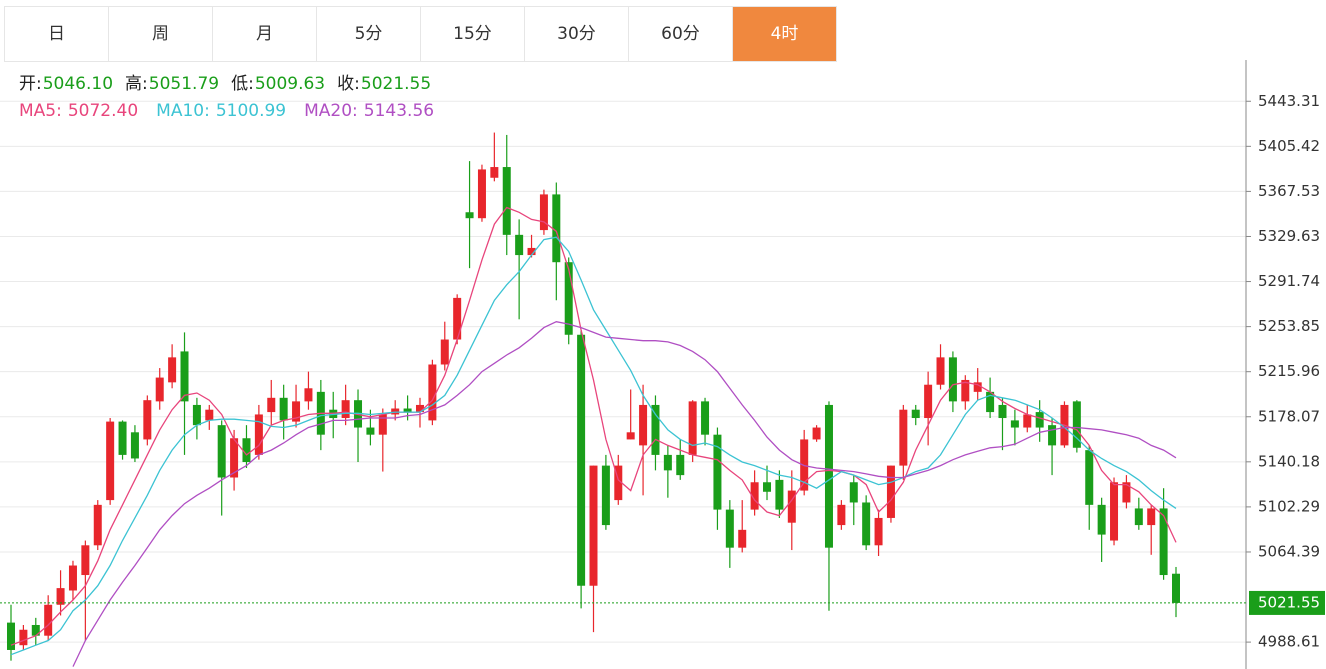  Describe the element at coordinates (577, 34) in the screenshot. I see `period-tab: 30分` at that location.